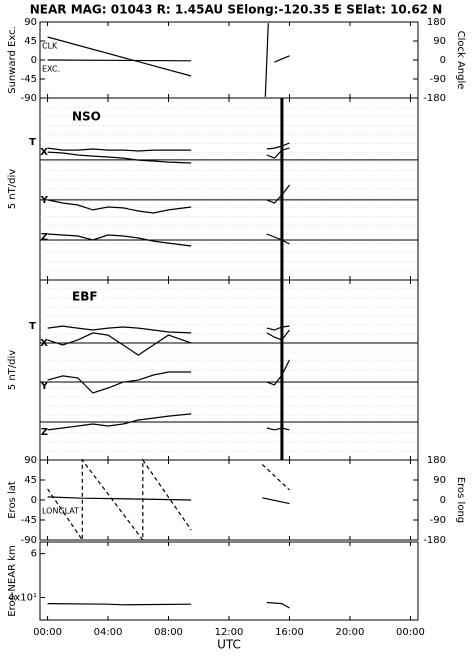  Describe the element at coordinates (85, 297) in the screenshot. I see `panel-title: EBF` at that location.